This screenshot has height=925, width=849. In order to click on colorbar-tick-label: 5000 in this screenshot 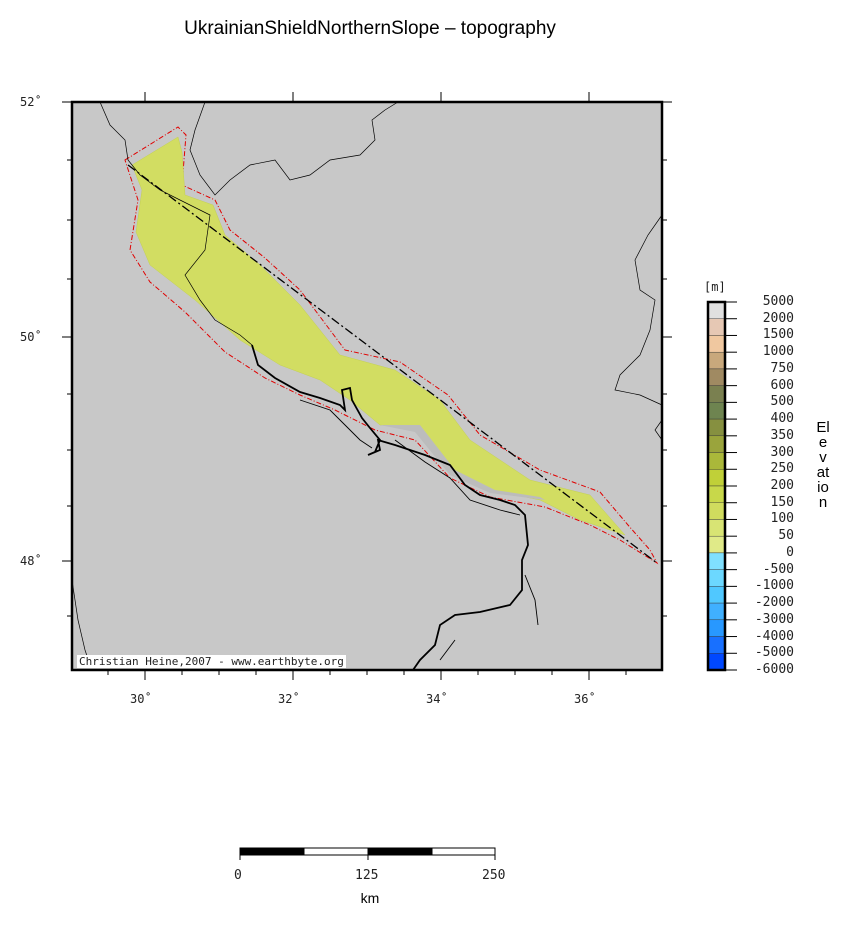, I will do `click(778, 301)`.